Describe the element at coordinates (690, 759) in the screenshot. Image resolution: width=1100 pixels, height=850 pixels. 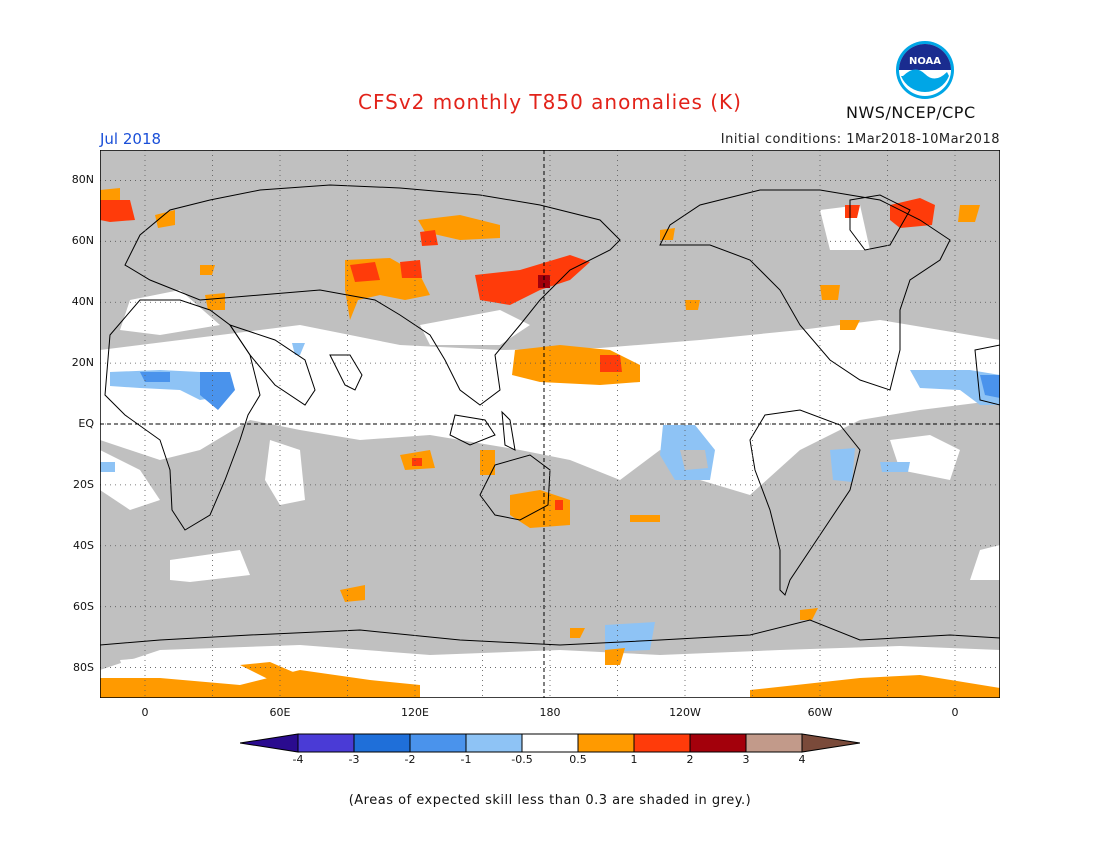
I see `colorbar-tick-label: 2` at that location.